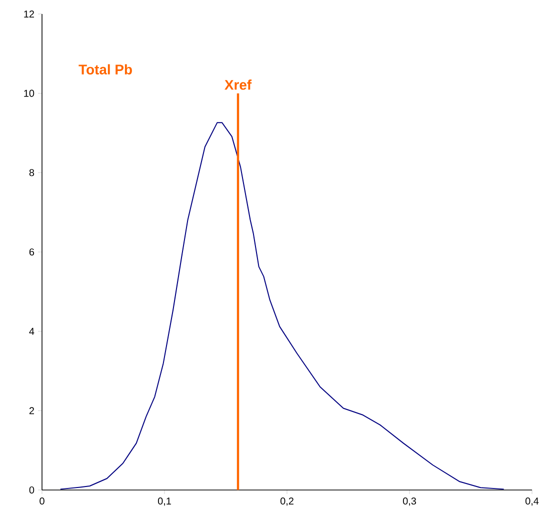 The image size is (550, 527). What do you see at coordinates (409, 502) in the screenshot?
I see `x-tick-label: 0,3` at bounding box center [409, 502].